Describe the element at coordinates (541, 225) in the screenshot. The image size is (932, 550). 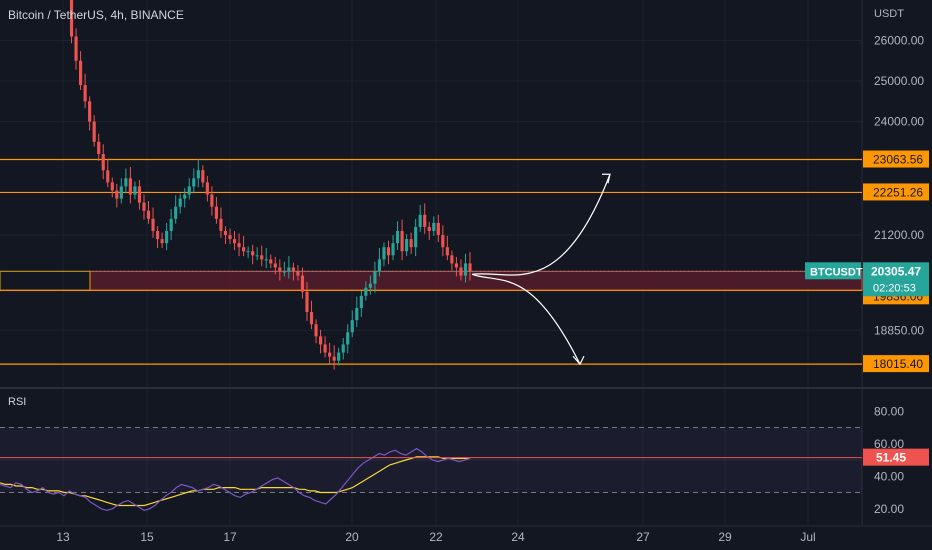
I see `projection-up-path` at that location.